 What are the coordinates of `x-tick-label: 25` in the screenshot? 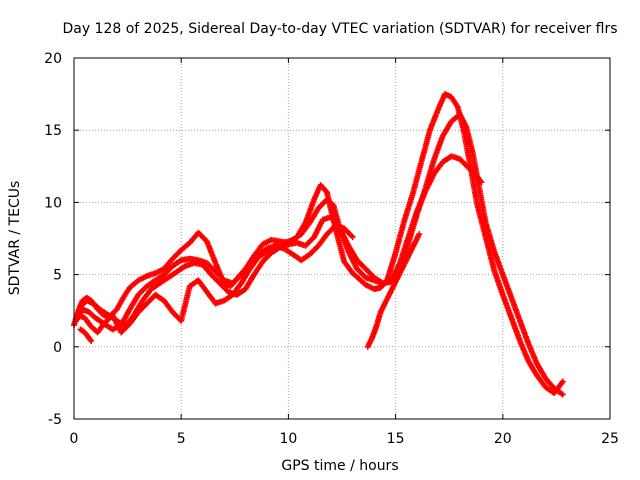 It's located at (610, 439).